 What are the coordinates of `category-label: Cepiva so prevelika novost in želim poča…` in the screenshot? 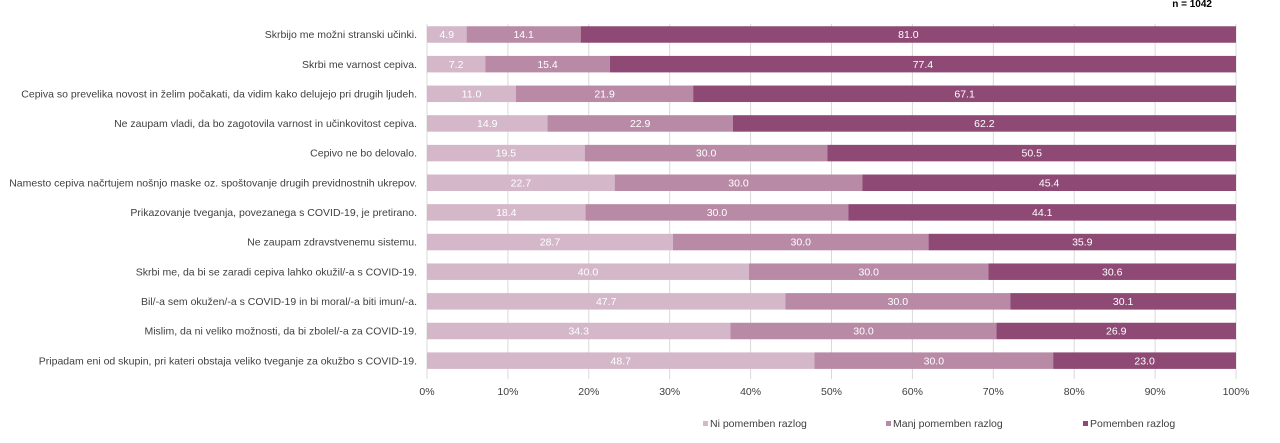 It's located at (219, 94).